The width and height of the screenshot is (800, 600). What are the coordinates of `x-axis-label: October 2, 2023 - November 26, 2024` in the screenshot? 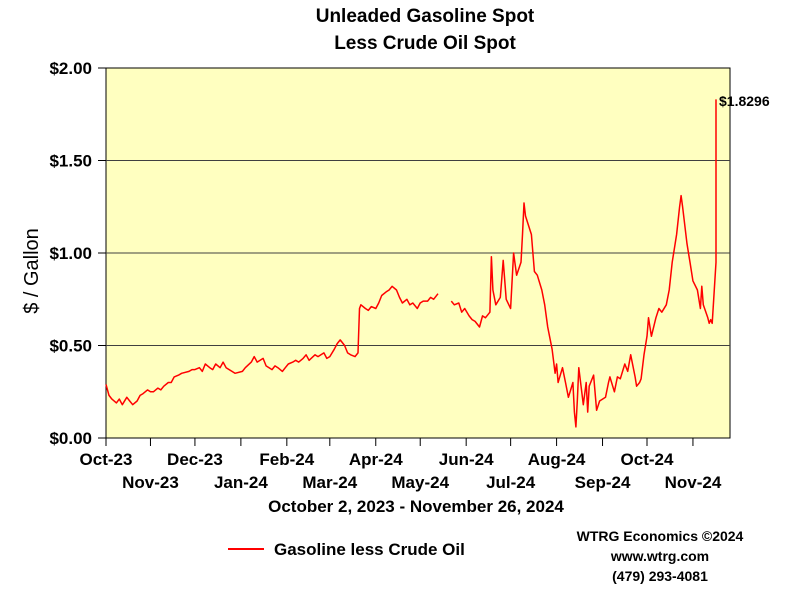 It's located at (416, 506).